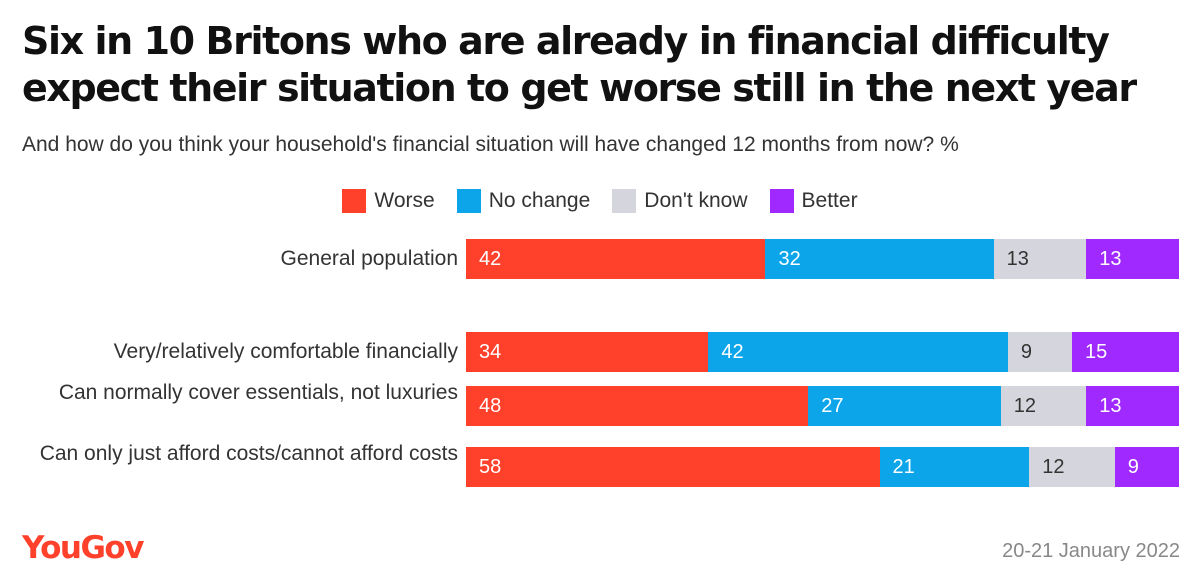 This screenshot has height=588, width=1200. Describe the element at coordinates (600, 201) in the screenshot. I see `chart-legend: Worse No change Don't know Better` at that location.